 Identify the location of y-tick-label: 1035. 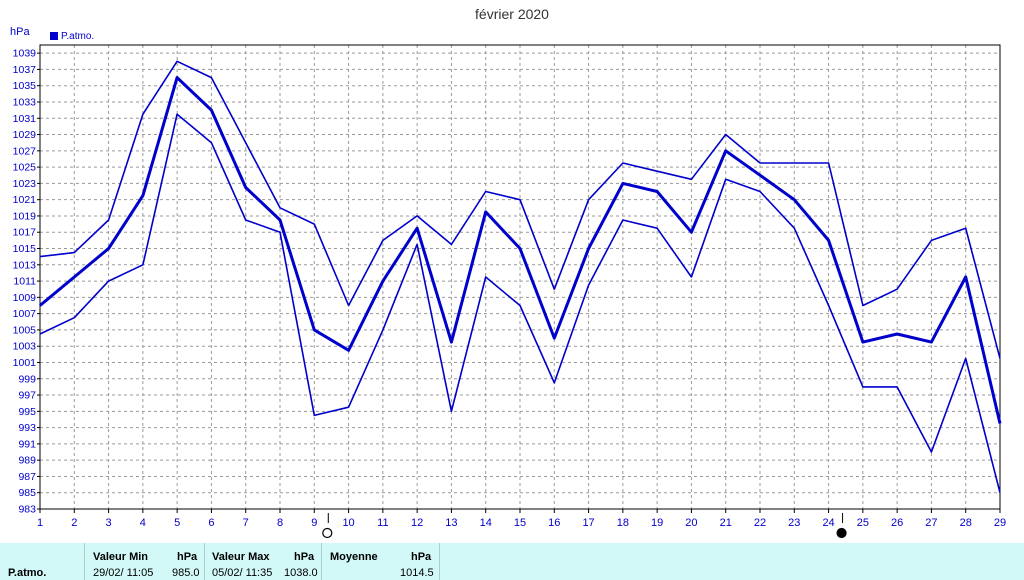
(25, 86).